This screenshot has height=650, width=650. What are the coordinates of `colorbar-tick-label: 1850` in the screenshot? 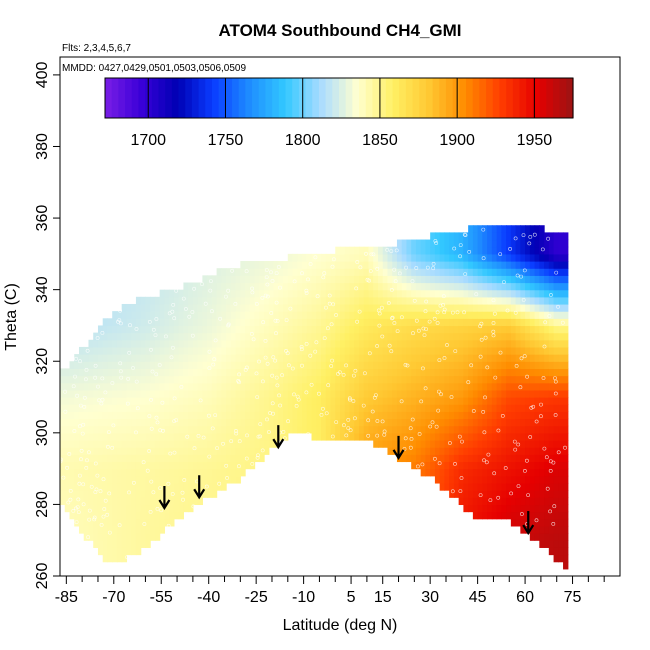 It's located at (380, 140).